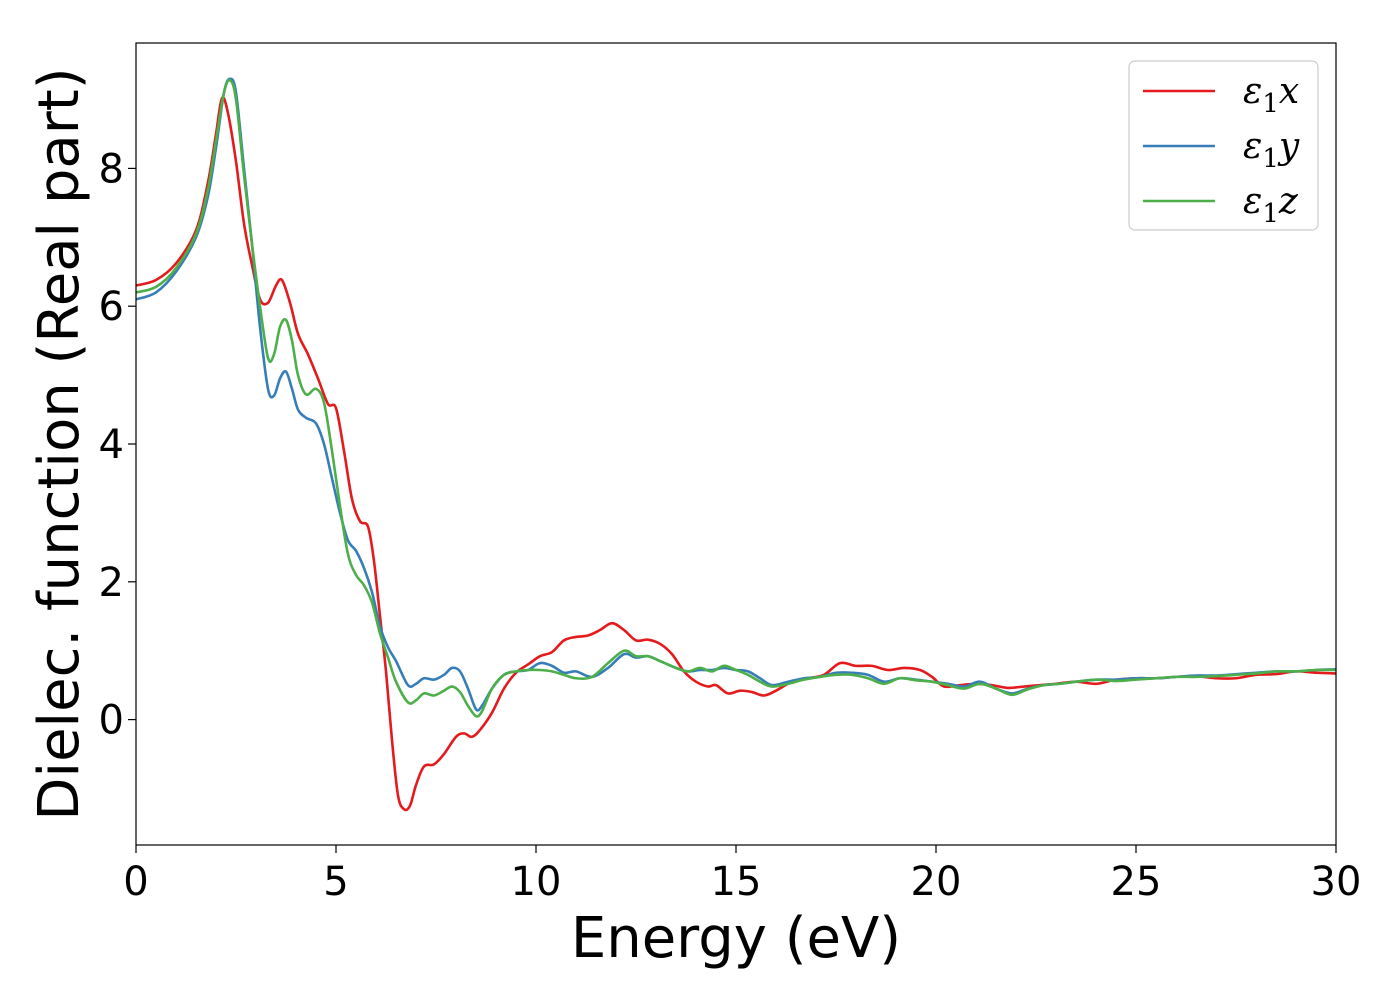 This screenshot has width=1400, height=1000. What do you see at coordinates (111, 307) in the screenshot?
I see `y-tick-label: 6` at bounding box center [111, 307].